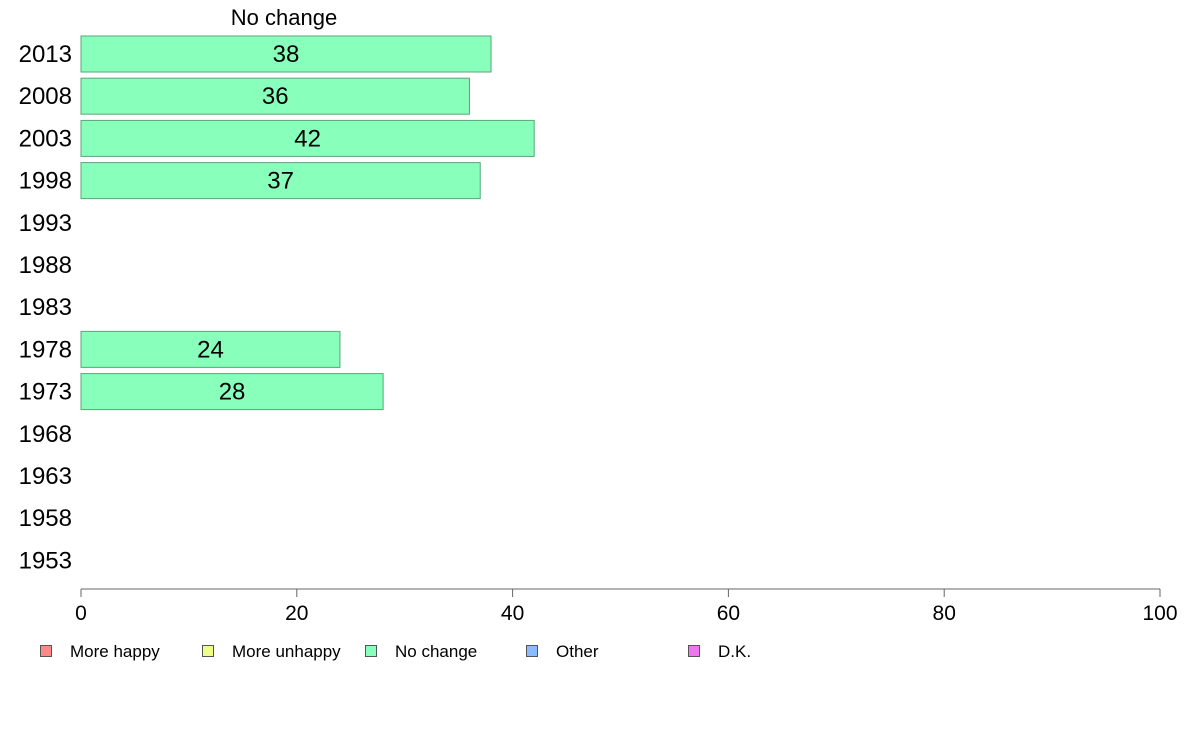  What do you see at coordinates (284, 17) in the screenshot?
I see `chart-title: No change` at bounding box center [284, 17].